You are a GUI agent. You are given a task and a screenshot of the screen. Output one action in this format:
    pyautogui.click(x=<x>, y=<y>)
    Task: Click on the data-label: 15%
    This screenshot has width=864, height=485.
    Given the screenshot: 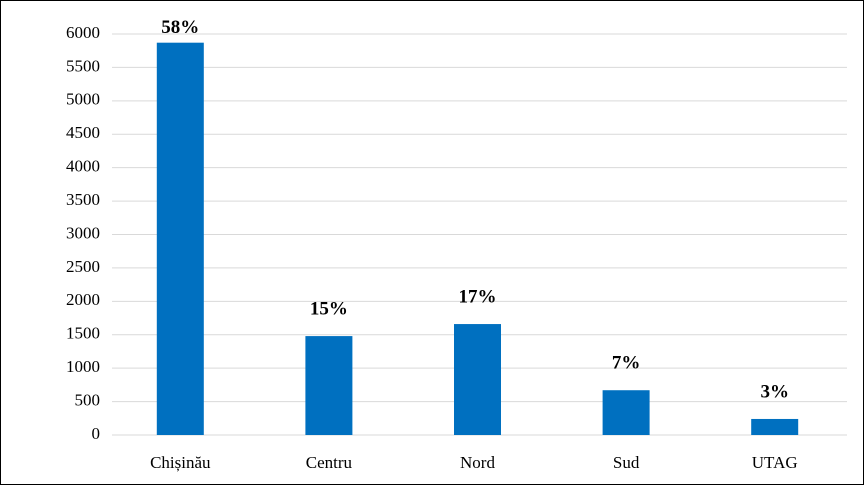 What is the action you would take?
    pyautogui.click(x=329, y=308)
    